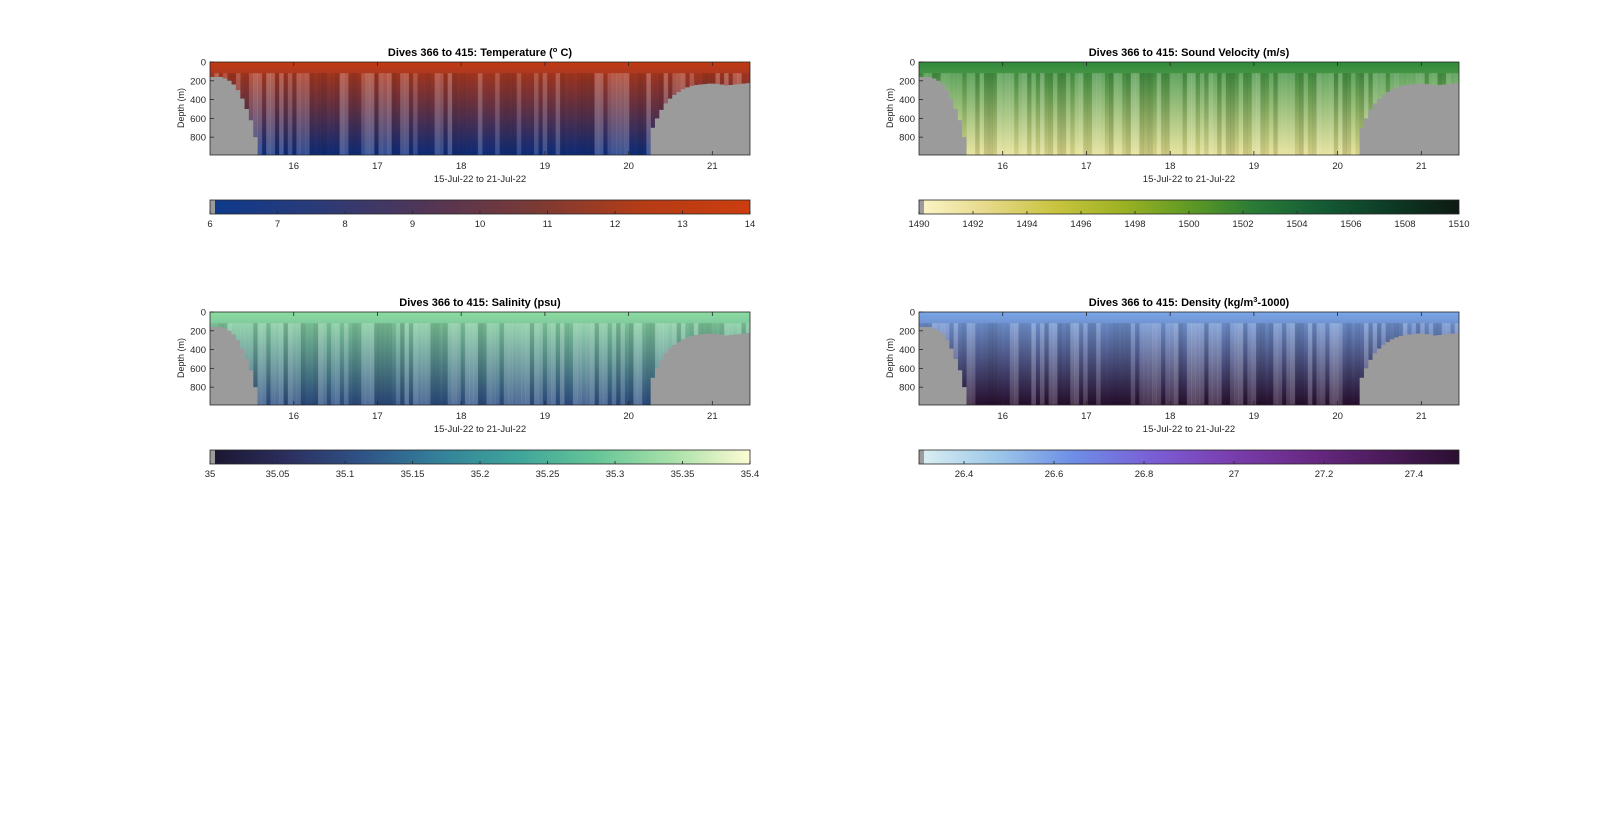 This screenshot has height=830, width=1600. What do you see at coordinates (1179, 115) in the screenshot?
I see `plot-area: 0 200 400 600 800 16 17 18 19 20 21` at bounding box center [1179, 115].